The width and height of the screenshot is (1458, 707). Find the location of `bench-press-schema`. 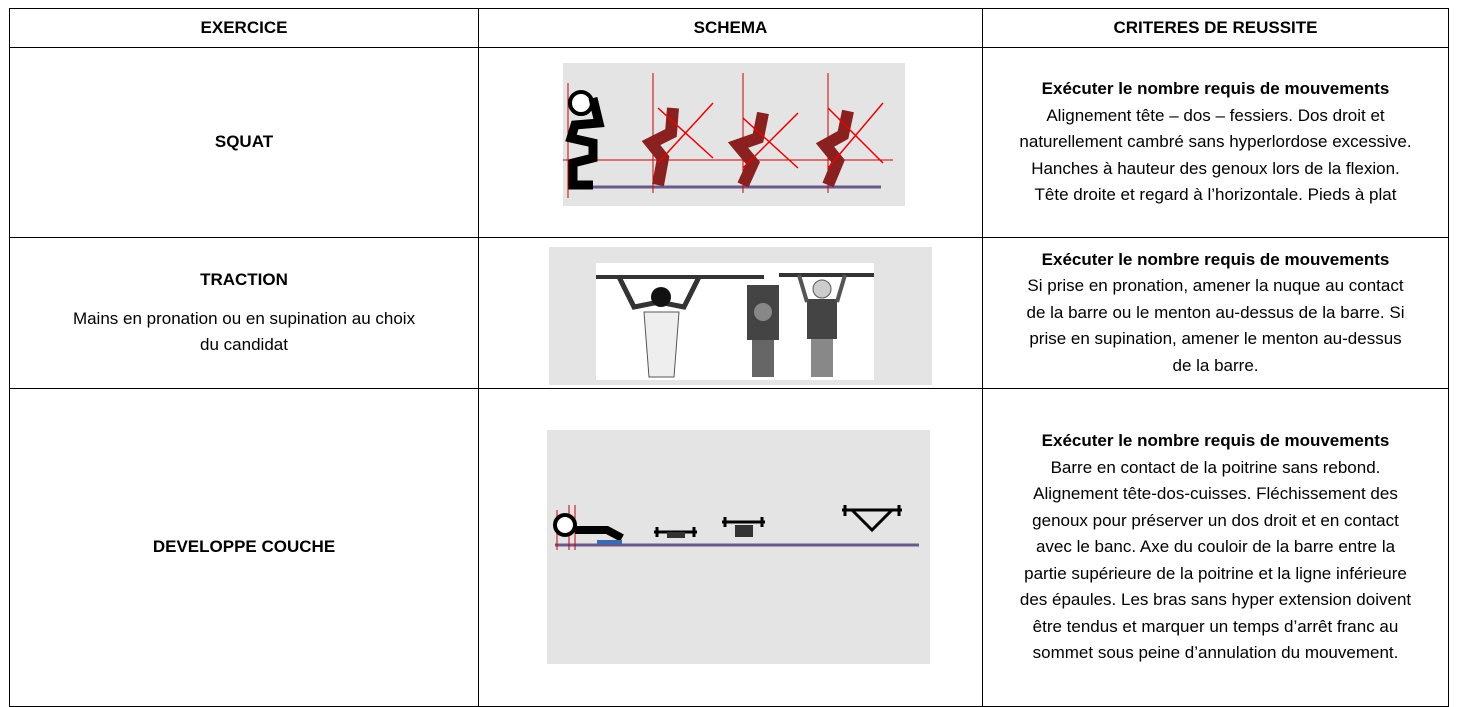

bench-press-schema is located at coordinates (738, 547).